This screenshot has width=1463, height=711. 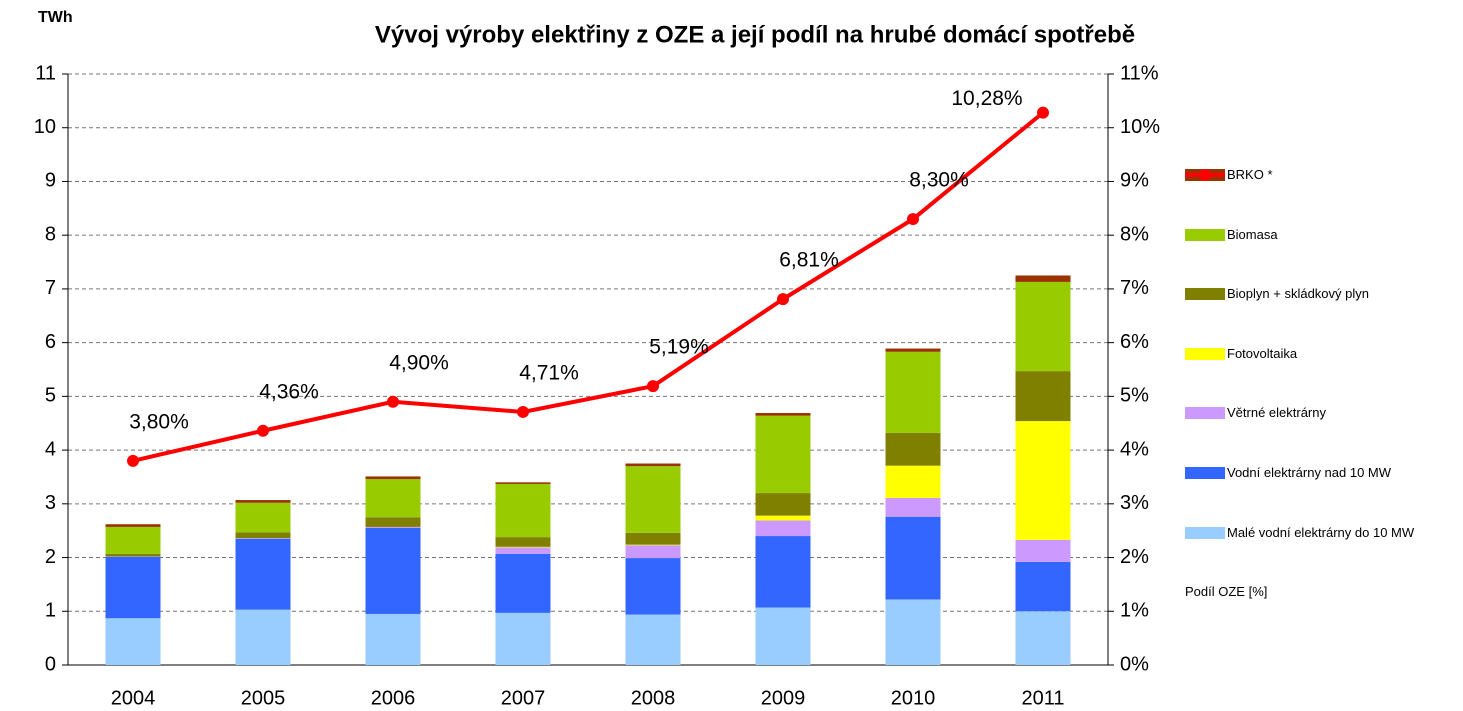 I want to click on y2-tick-label: 7%, so click(x=1134, y=288).